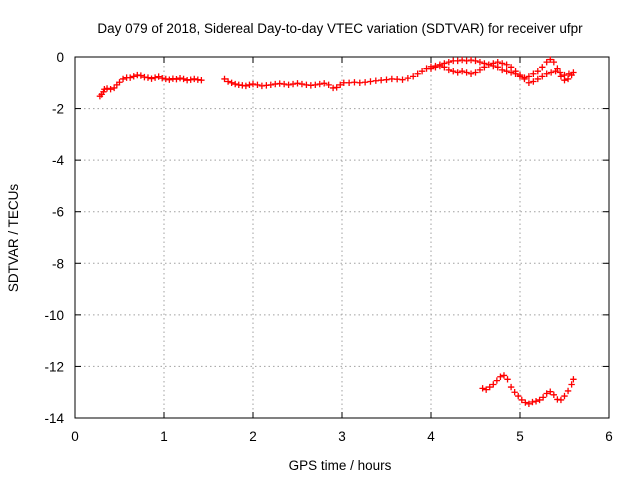 The height and width of the screenshot is (480, 640). I want to click on x-axis-label: GPS time / hours, so click(340, 465).